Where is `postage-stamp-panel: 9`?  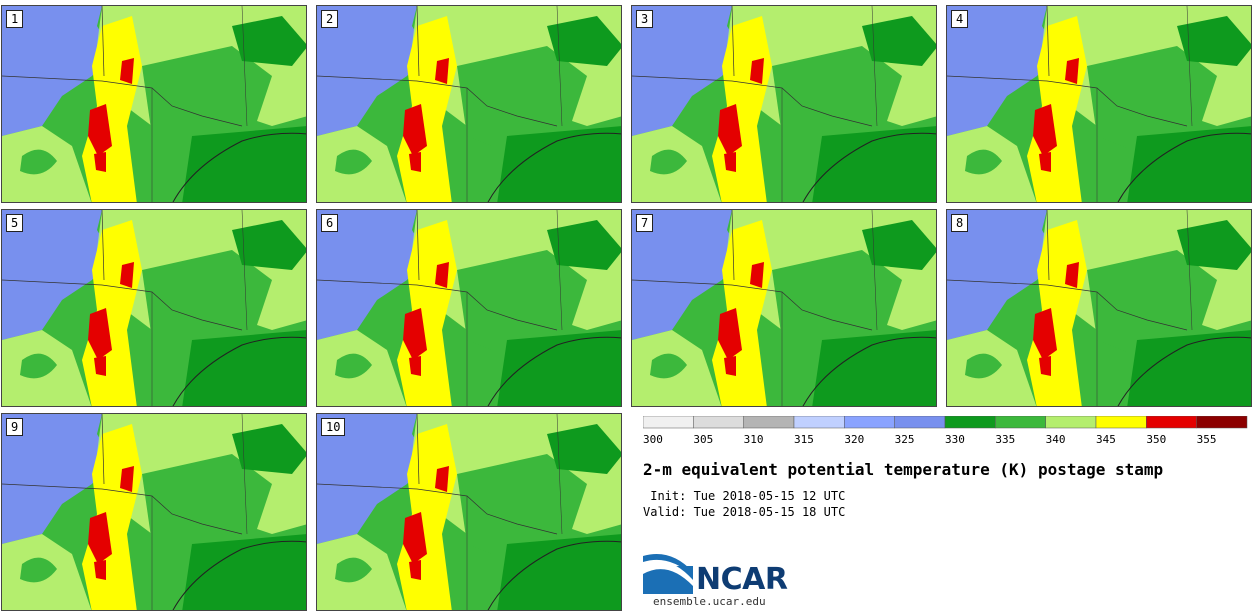
postage-stamp-panel: 9 is located at coordinates (154, 512).